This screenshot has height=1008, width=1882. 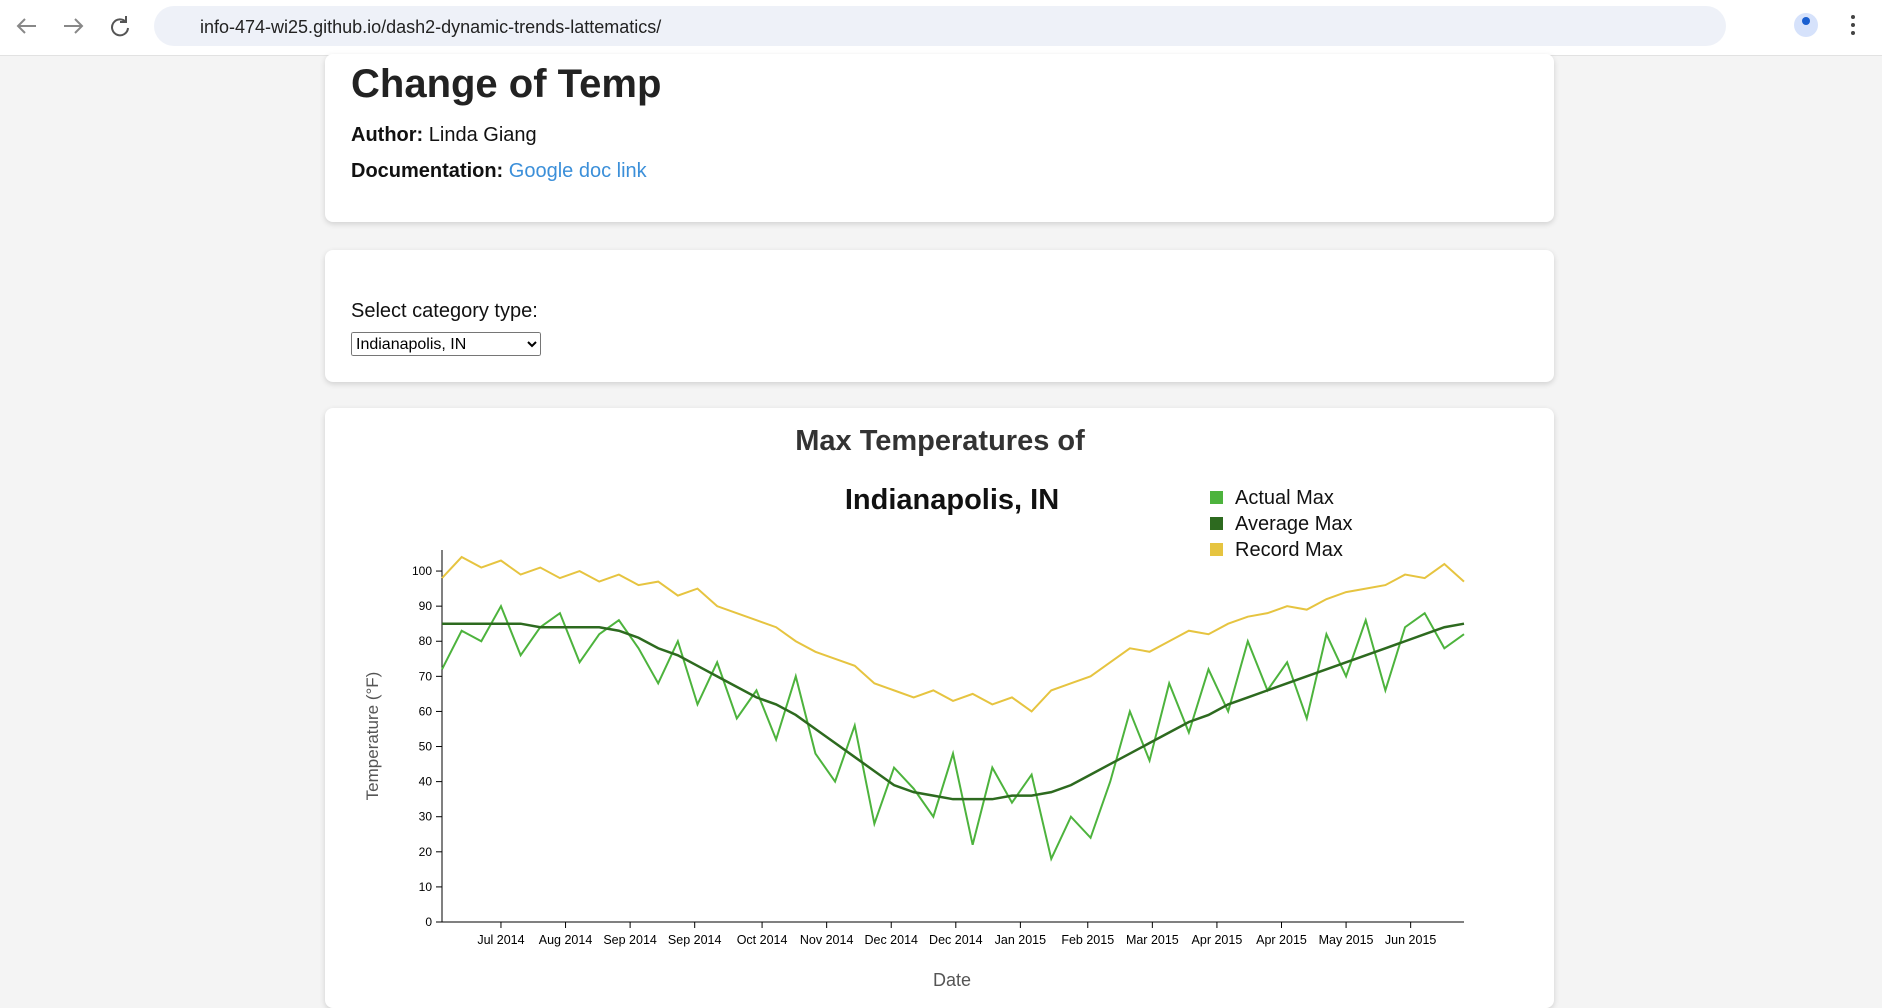 I want to click on x-tick-label: May 2015, so click(x=1346, y=940).